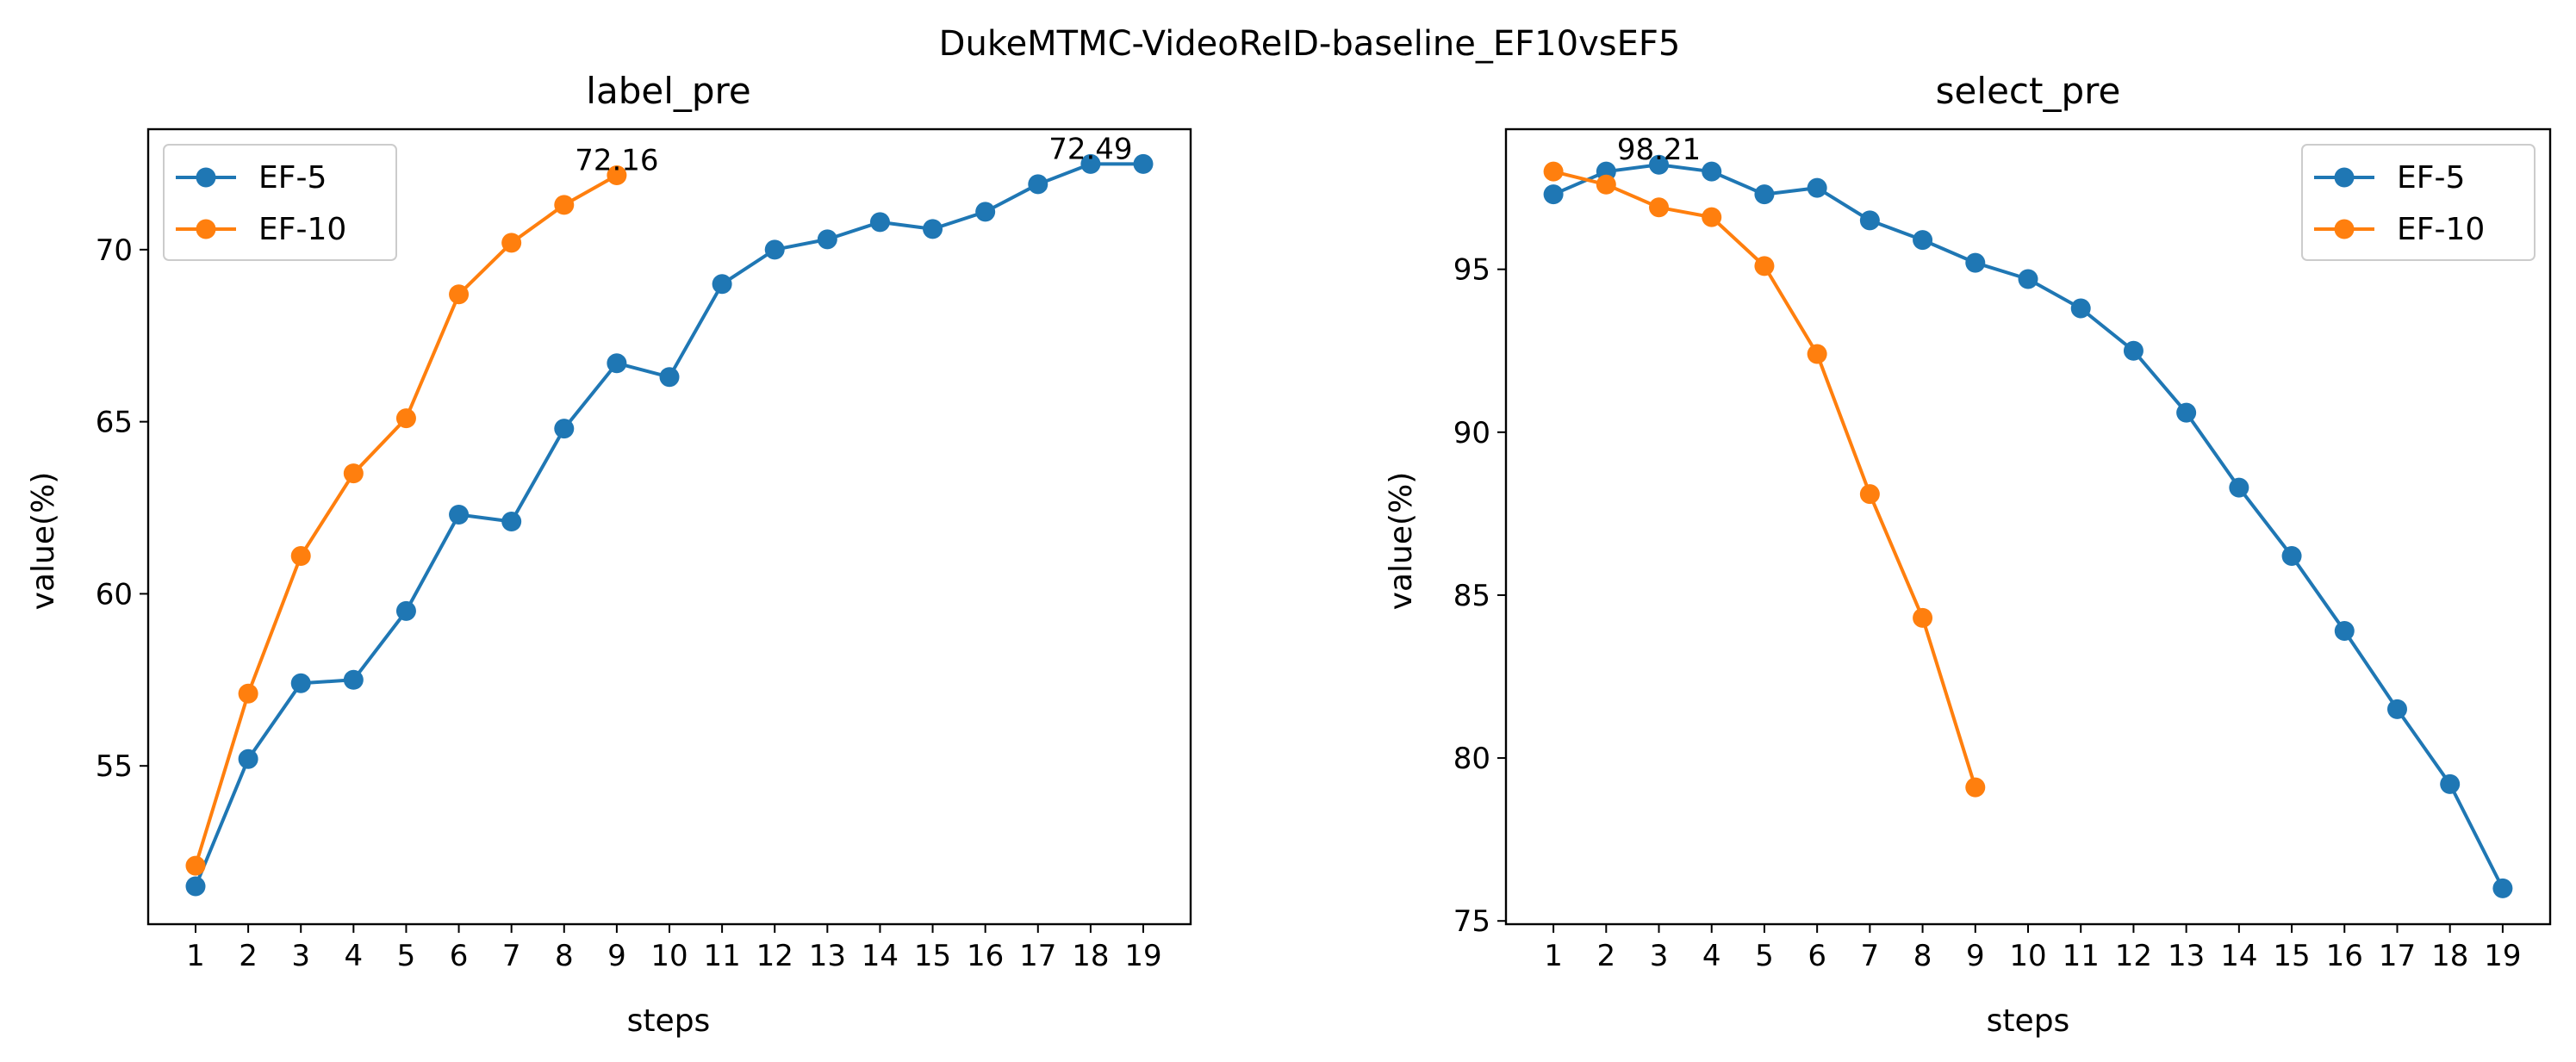  What do you see at coordinates (617, 161) in the screenshot?
I see `data-label: 72.16` at bounding box center [617, 161].